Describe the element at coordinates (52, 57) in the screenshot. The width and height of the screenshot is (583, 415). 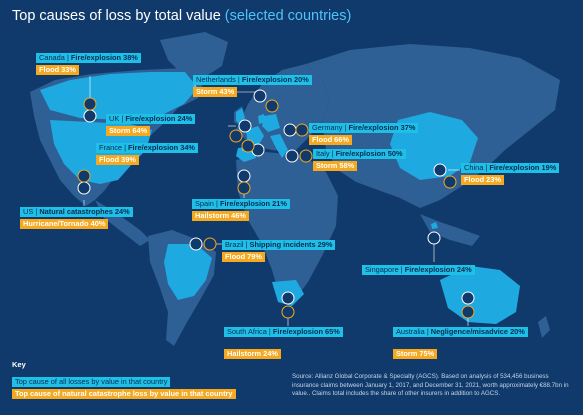
I see `canada-name: Canada` at that location.